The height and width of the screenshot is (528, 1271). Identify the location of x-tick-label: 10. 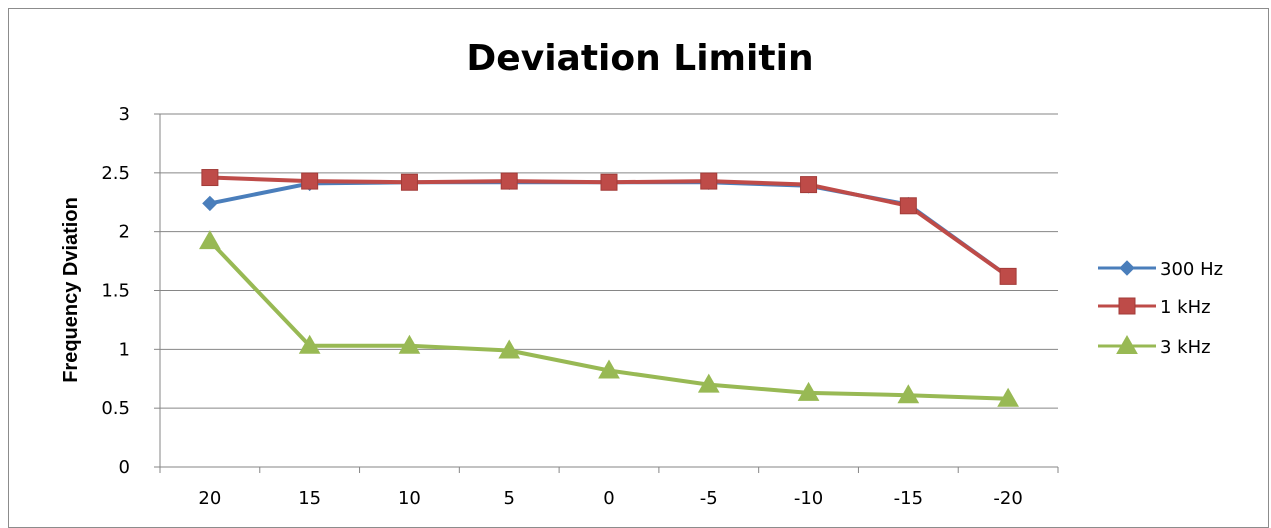
(409, 498).